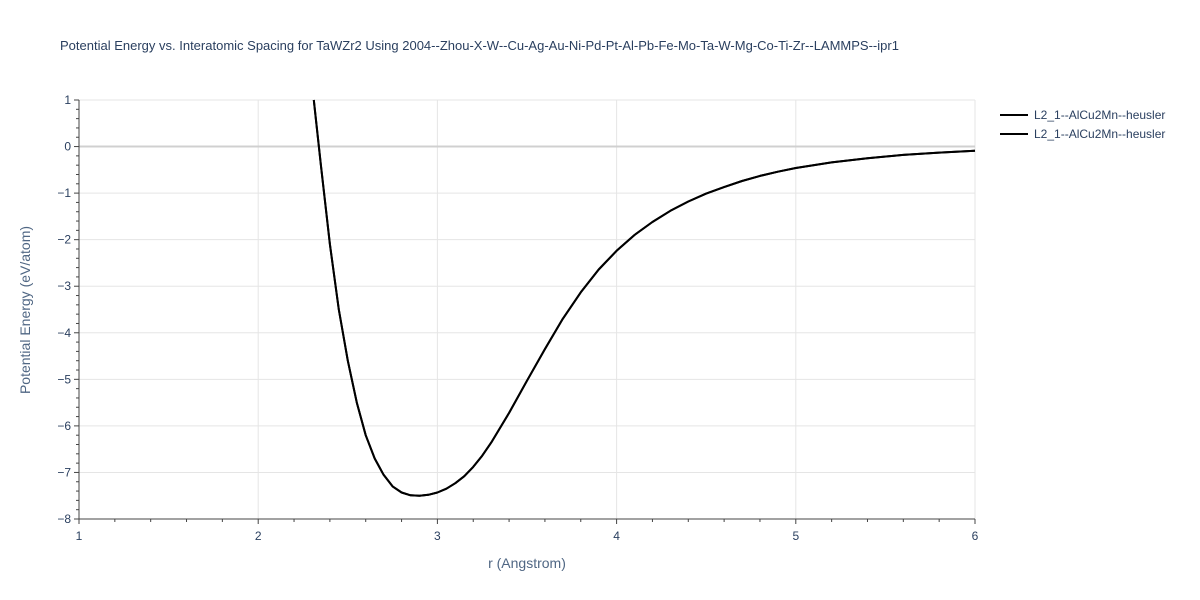 The image size is (1200, 600). I want to click on x-tick-label: 6, so click(975, 536).